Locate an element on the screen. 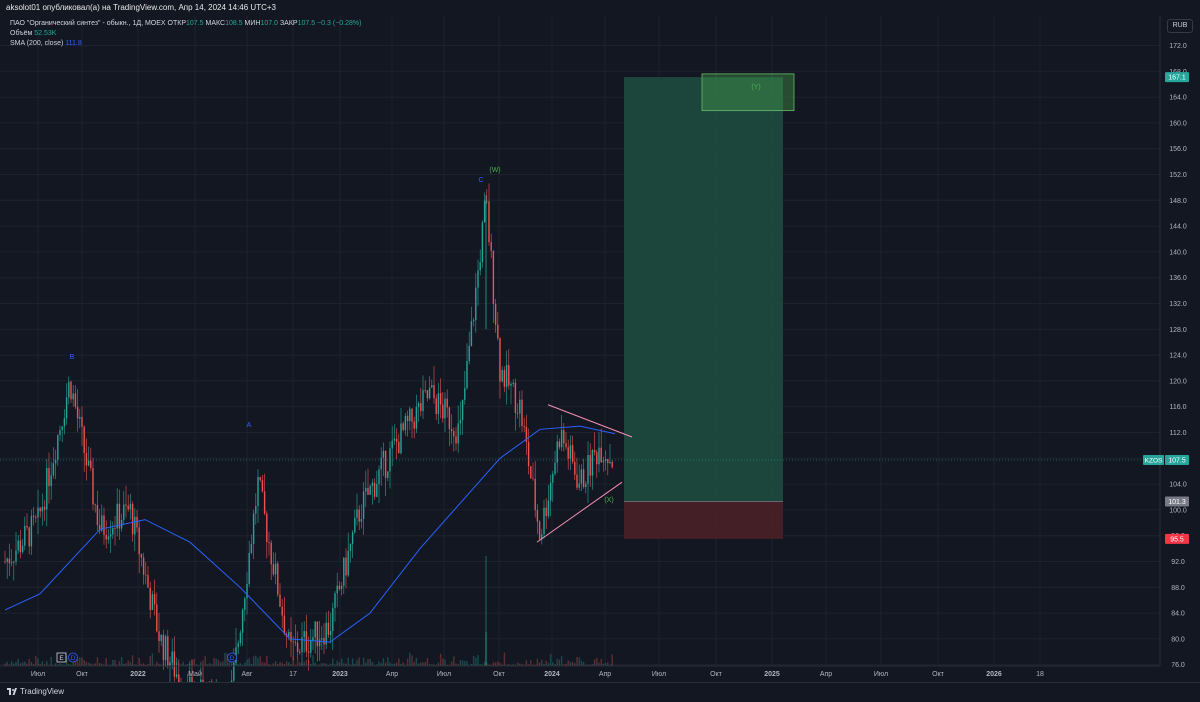 The height and width of the screenshot is (702, 1200). price-tick-label: 152.0 is located at coordinates (1178, 175).